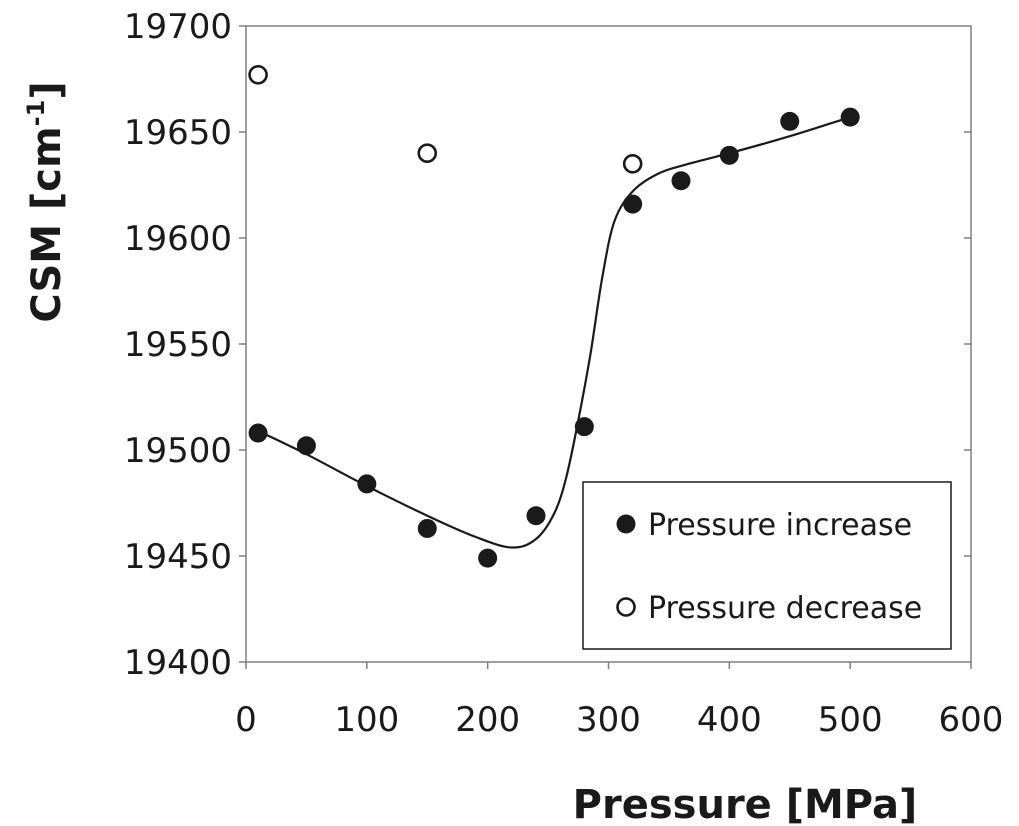 This screenshot has width=1019, height=826. What do you see at coordinates (178, 239) in the screenshot?
I see `y-tick-label: 19600` at bounding box center [178, 239].